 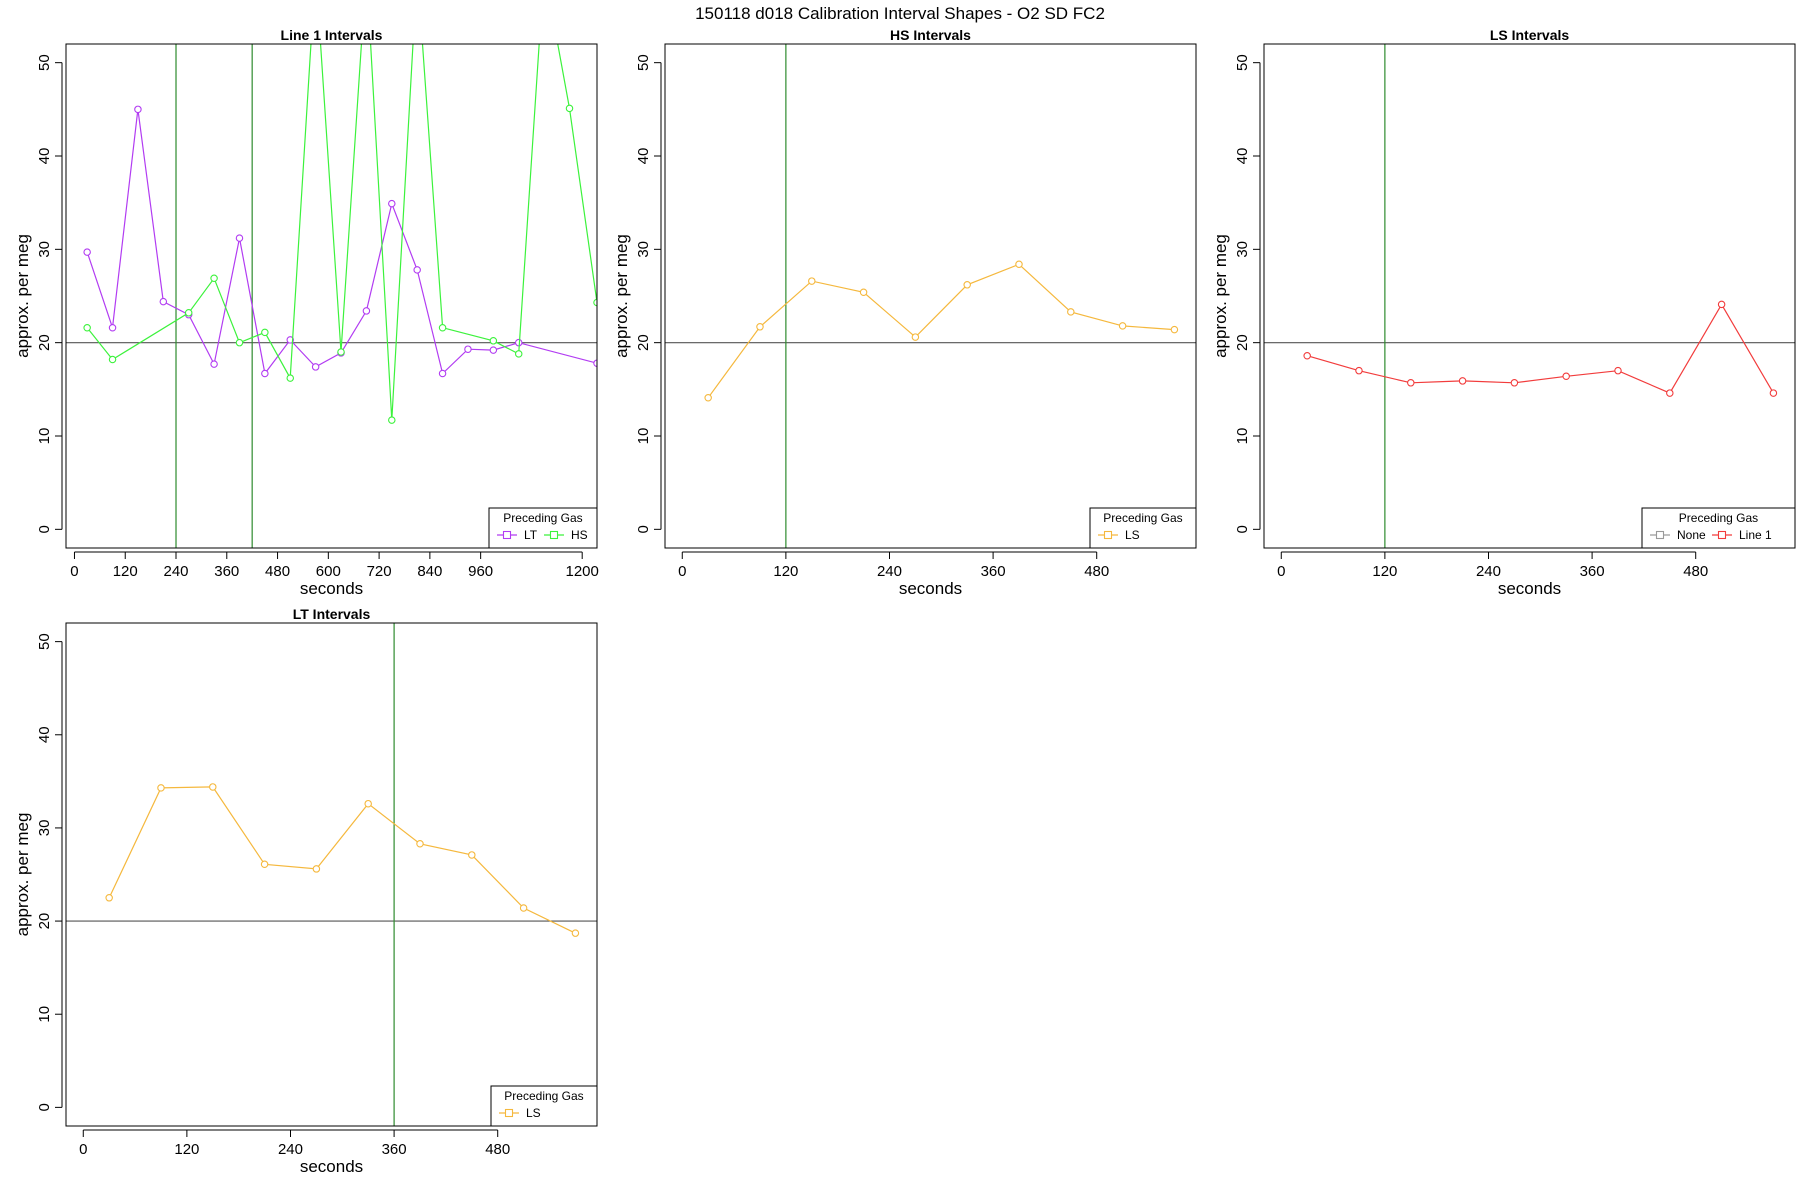 I want to click on series-line-hs, so click(x=341, y=232).